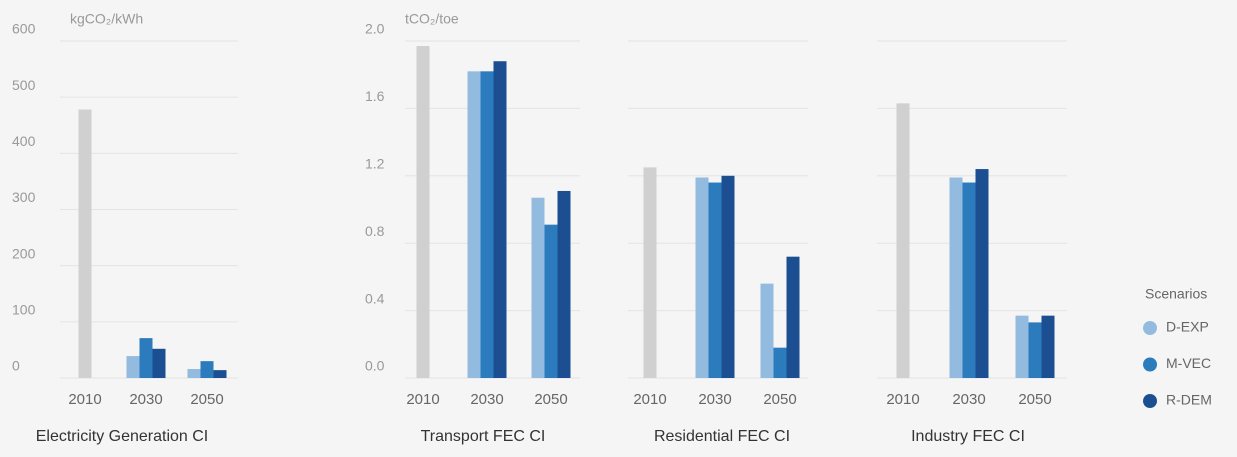 This screenshot has height=457, width=1237. I want to click on legend-title: Scenarios, so click(1176, 294).